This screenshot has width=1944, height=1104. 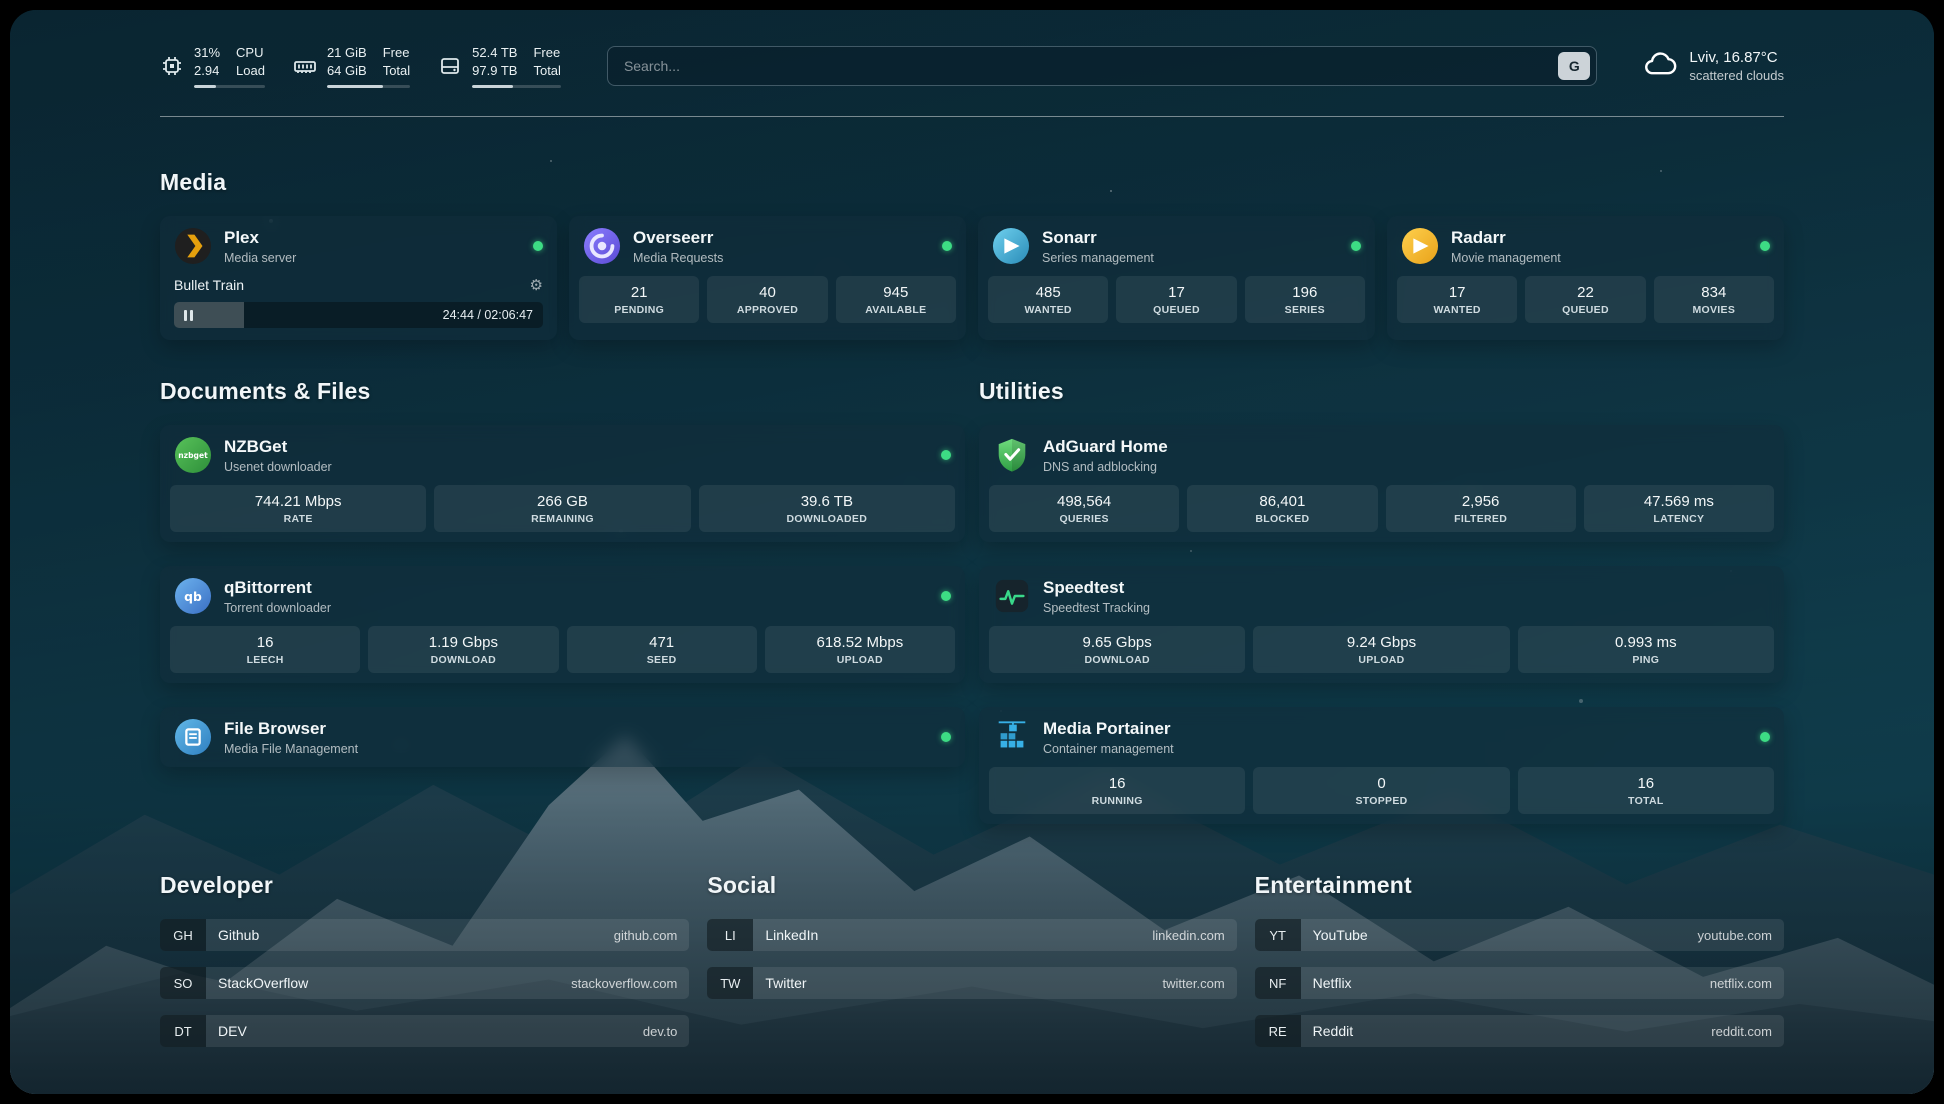 I want to click on bookmark-abbr: LI, so click(x=730, y=935).